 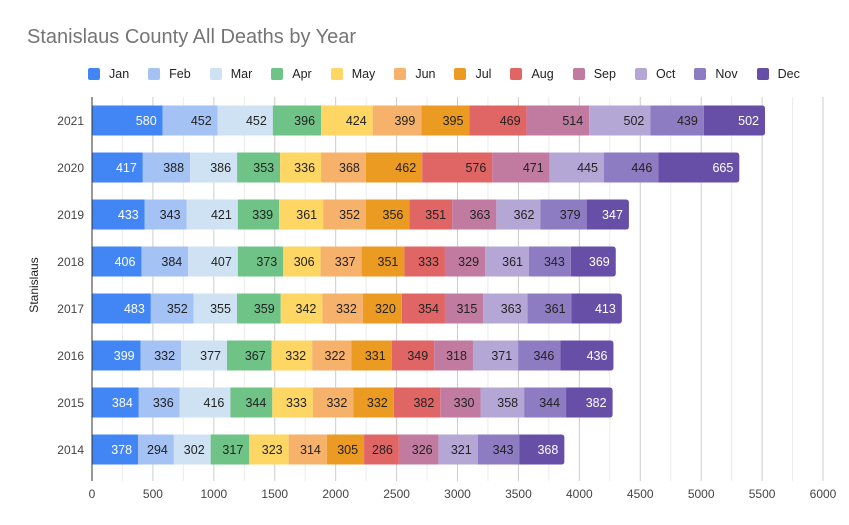 I want to click on legend-item-mar: Mar, so click(x=231, y=74).